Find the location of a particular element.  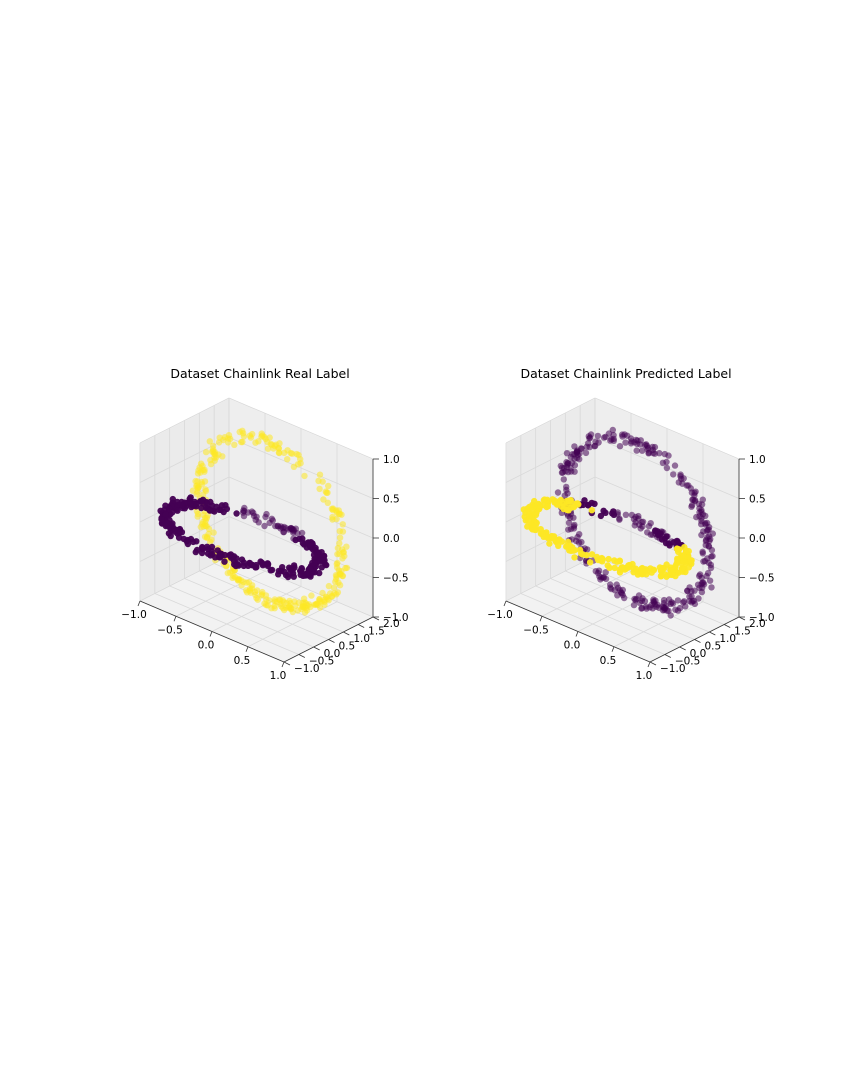

z-tick-label: 0.5 is located at coordinates (757, 500).